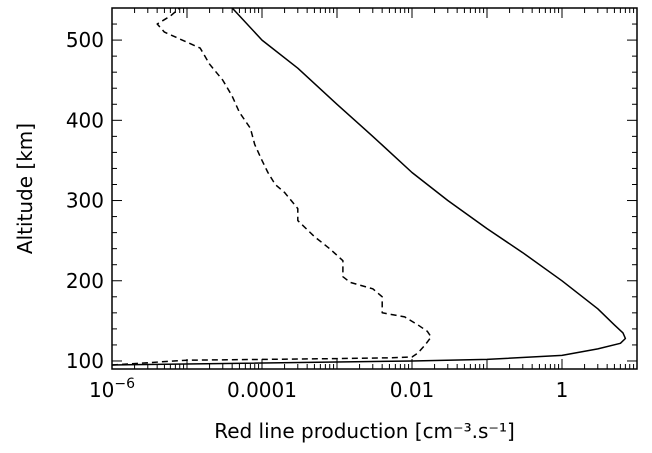 This screenshot has width=652, height=453. I want to click on x-axis-title: Red line production [cm⁻³.s⁻¹], so click(364, 431).